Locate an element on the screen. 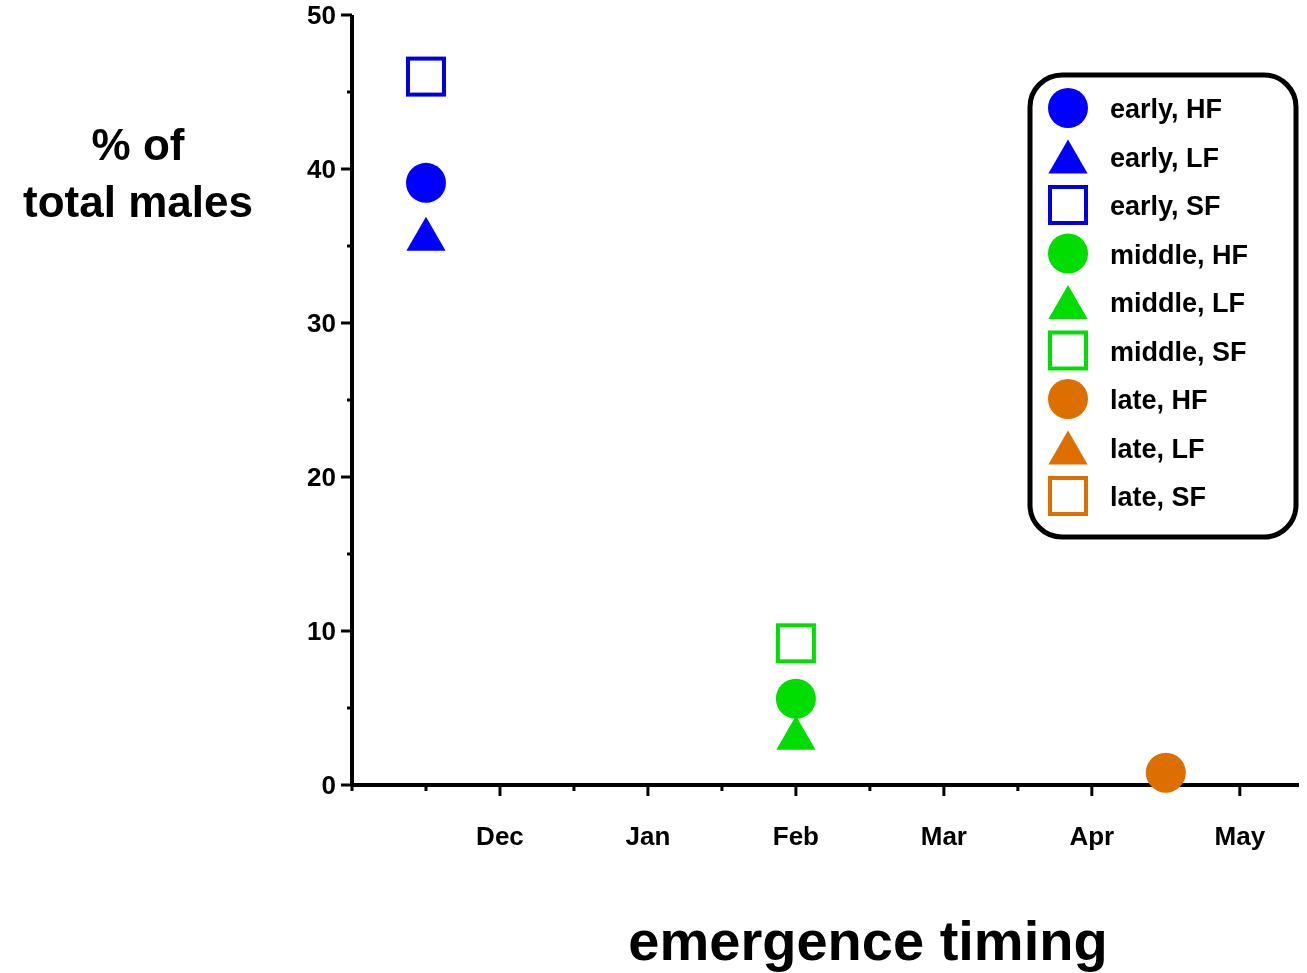  y-axis-title: % of total males is located at coordinates (138, 173).